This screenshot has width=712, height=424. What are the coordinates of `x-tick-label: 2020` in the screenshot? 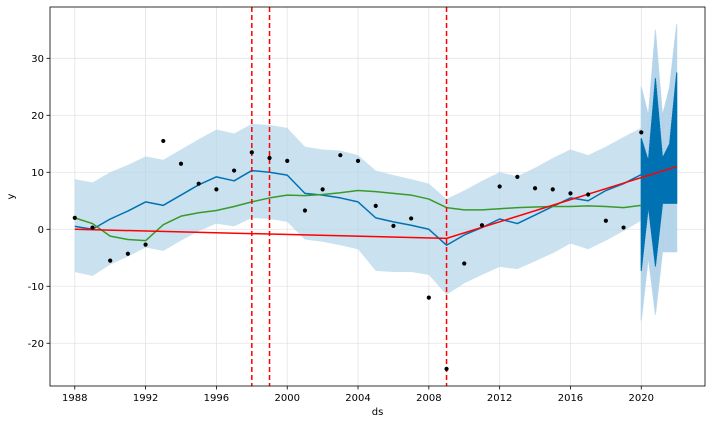 It's located at (641, 398).